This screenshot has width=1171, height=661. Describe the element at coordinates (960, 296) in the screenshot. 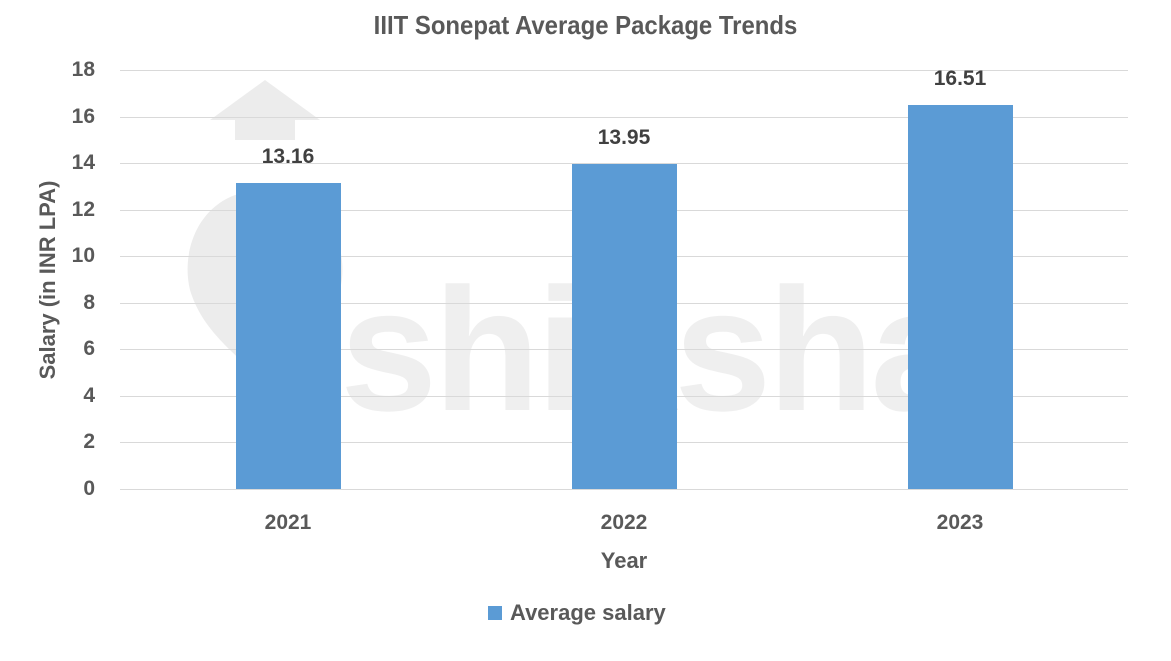

I see `bar-2023` at that location.